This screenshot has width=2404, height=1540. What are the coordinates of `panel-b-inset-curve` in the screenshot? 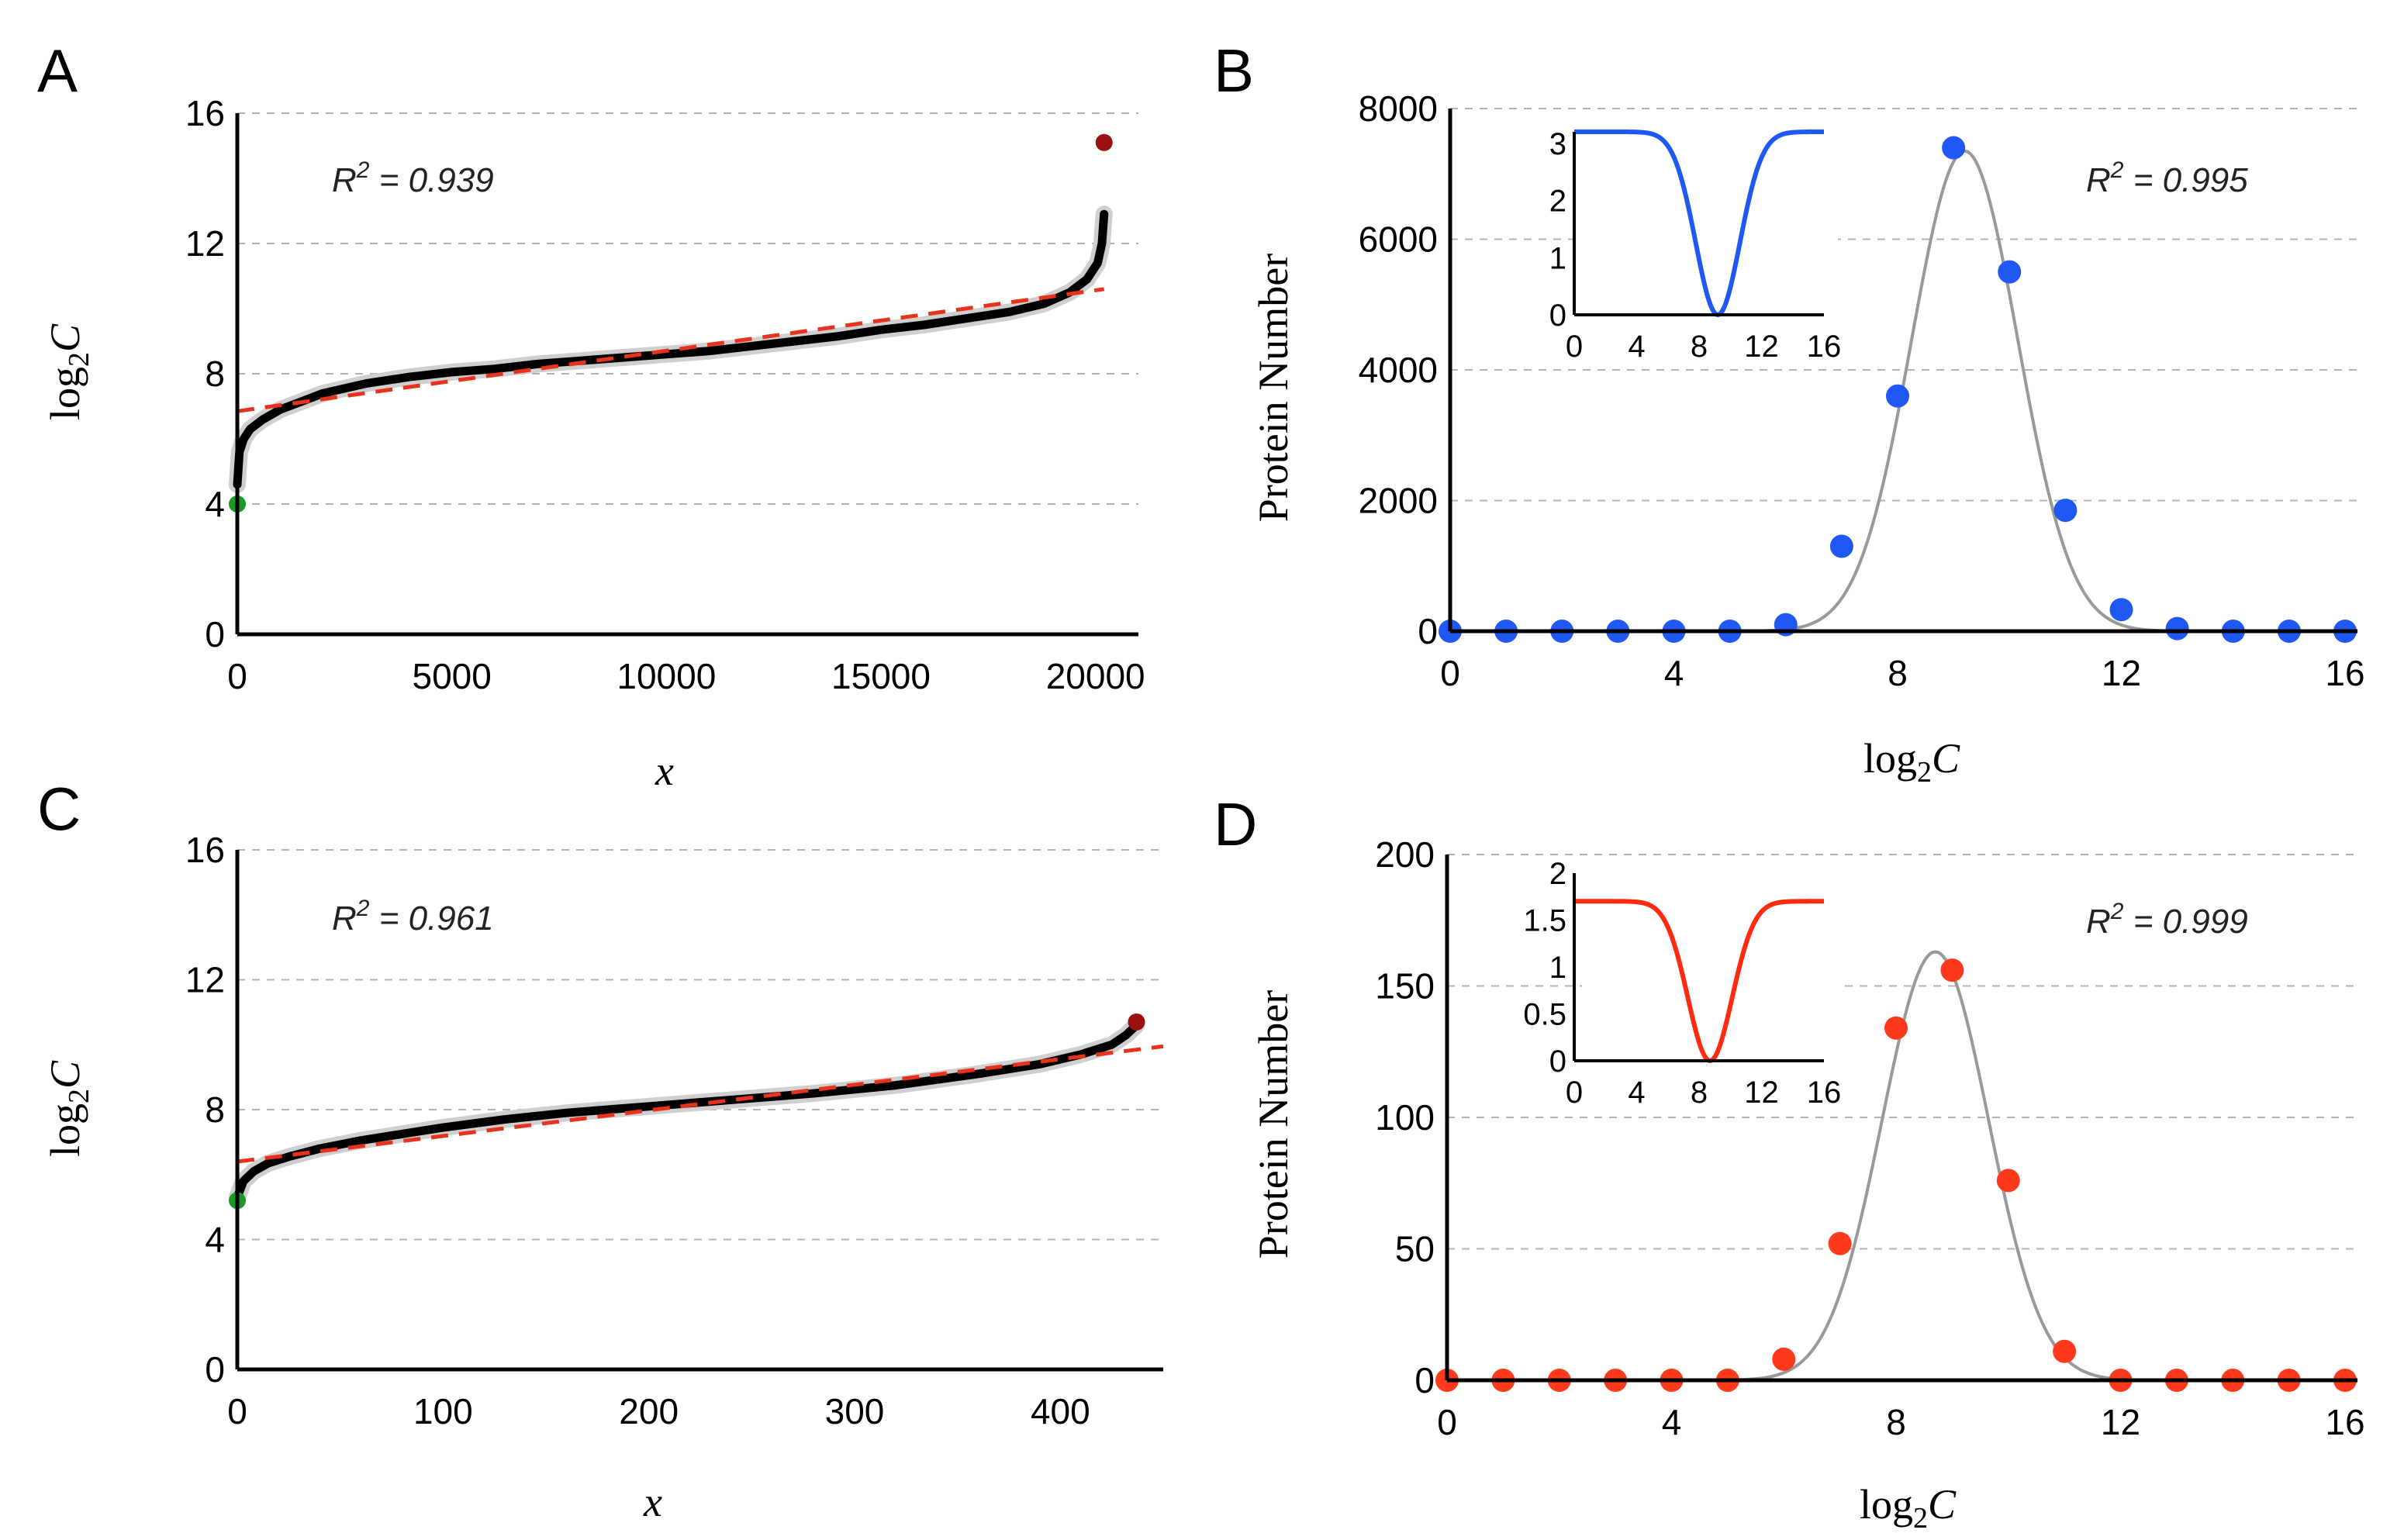 It's located at (1699, 223).